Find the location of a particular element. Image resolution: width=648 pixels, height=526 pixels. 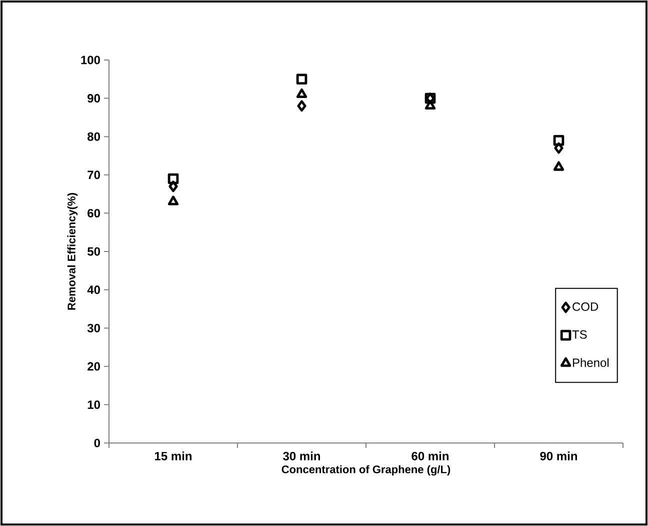

x-tick-label: 15 min is located at coordinates (173, 456).